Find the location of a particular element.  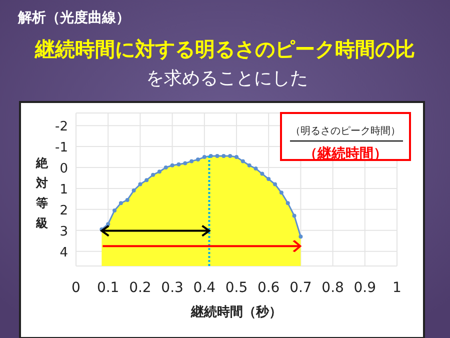

x-tick-label: 1 is located at coordinates (397, 288).